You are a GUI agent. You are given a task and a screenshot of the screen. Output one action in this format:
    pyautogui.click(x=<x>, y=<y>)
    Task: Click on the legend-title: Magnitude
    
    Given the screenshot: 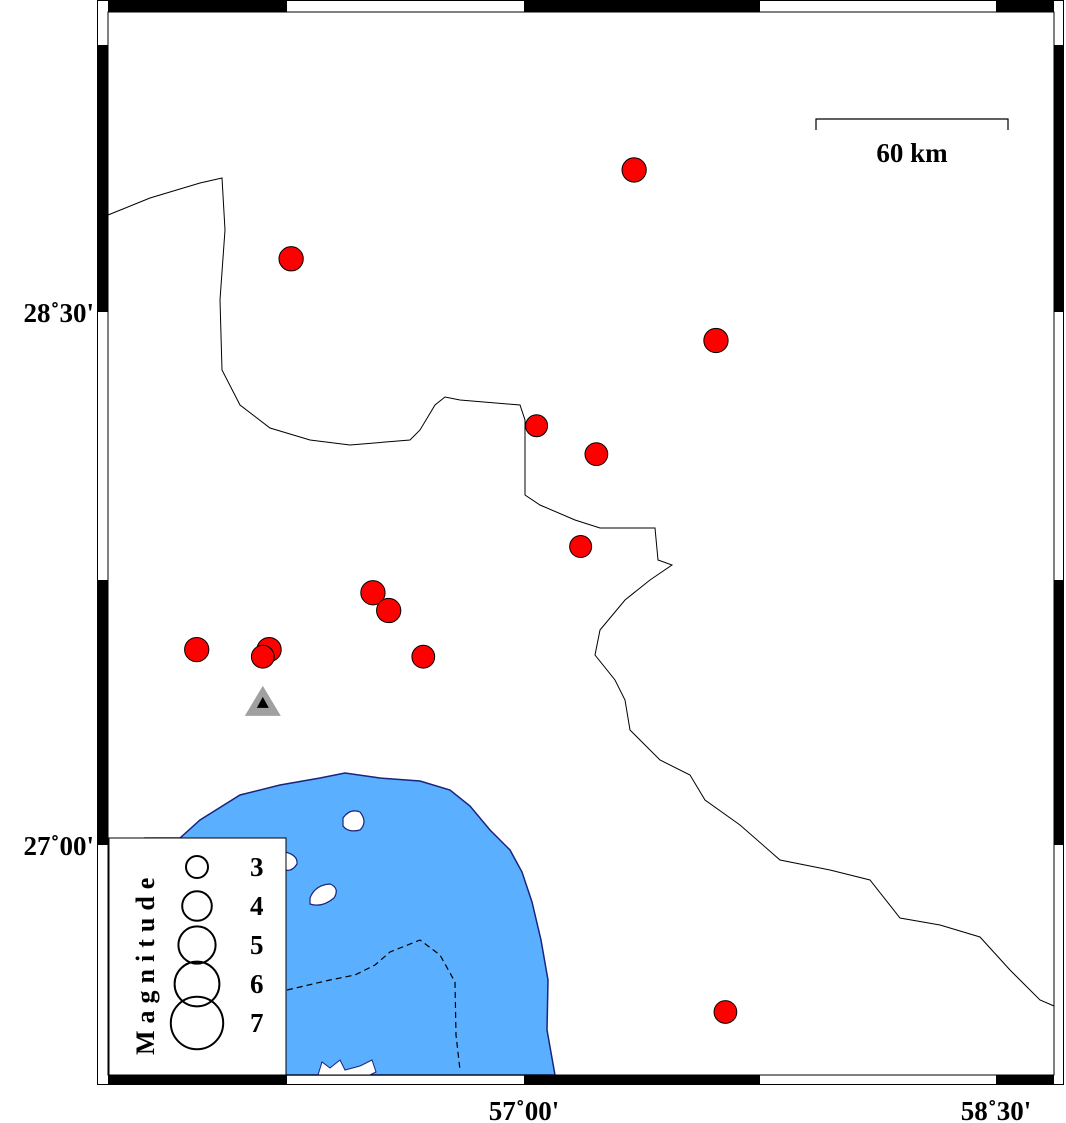 What is the action you would take?
    pyautogui.click(x=145, y=963)
    